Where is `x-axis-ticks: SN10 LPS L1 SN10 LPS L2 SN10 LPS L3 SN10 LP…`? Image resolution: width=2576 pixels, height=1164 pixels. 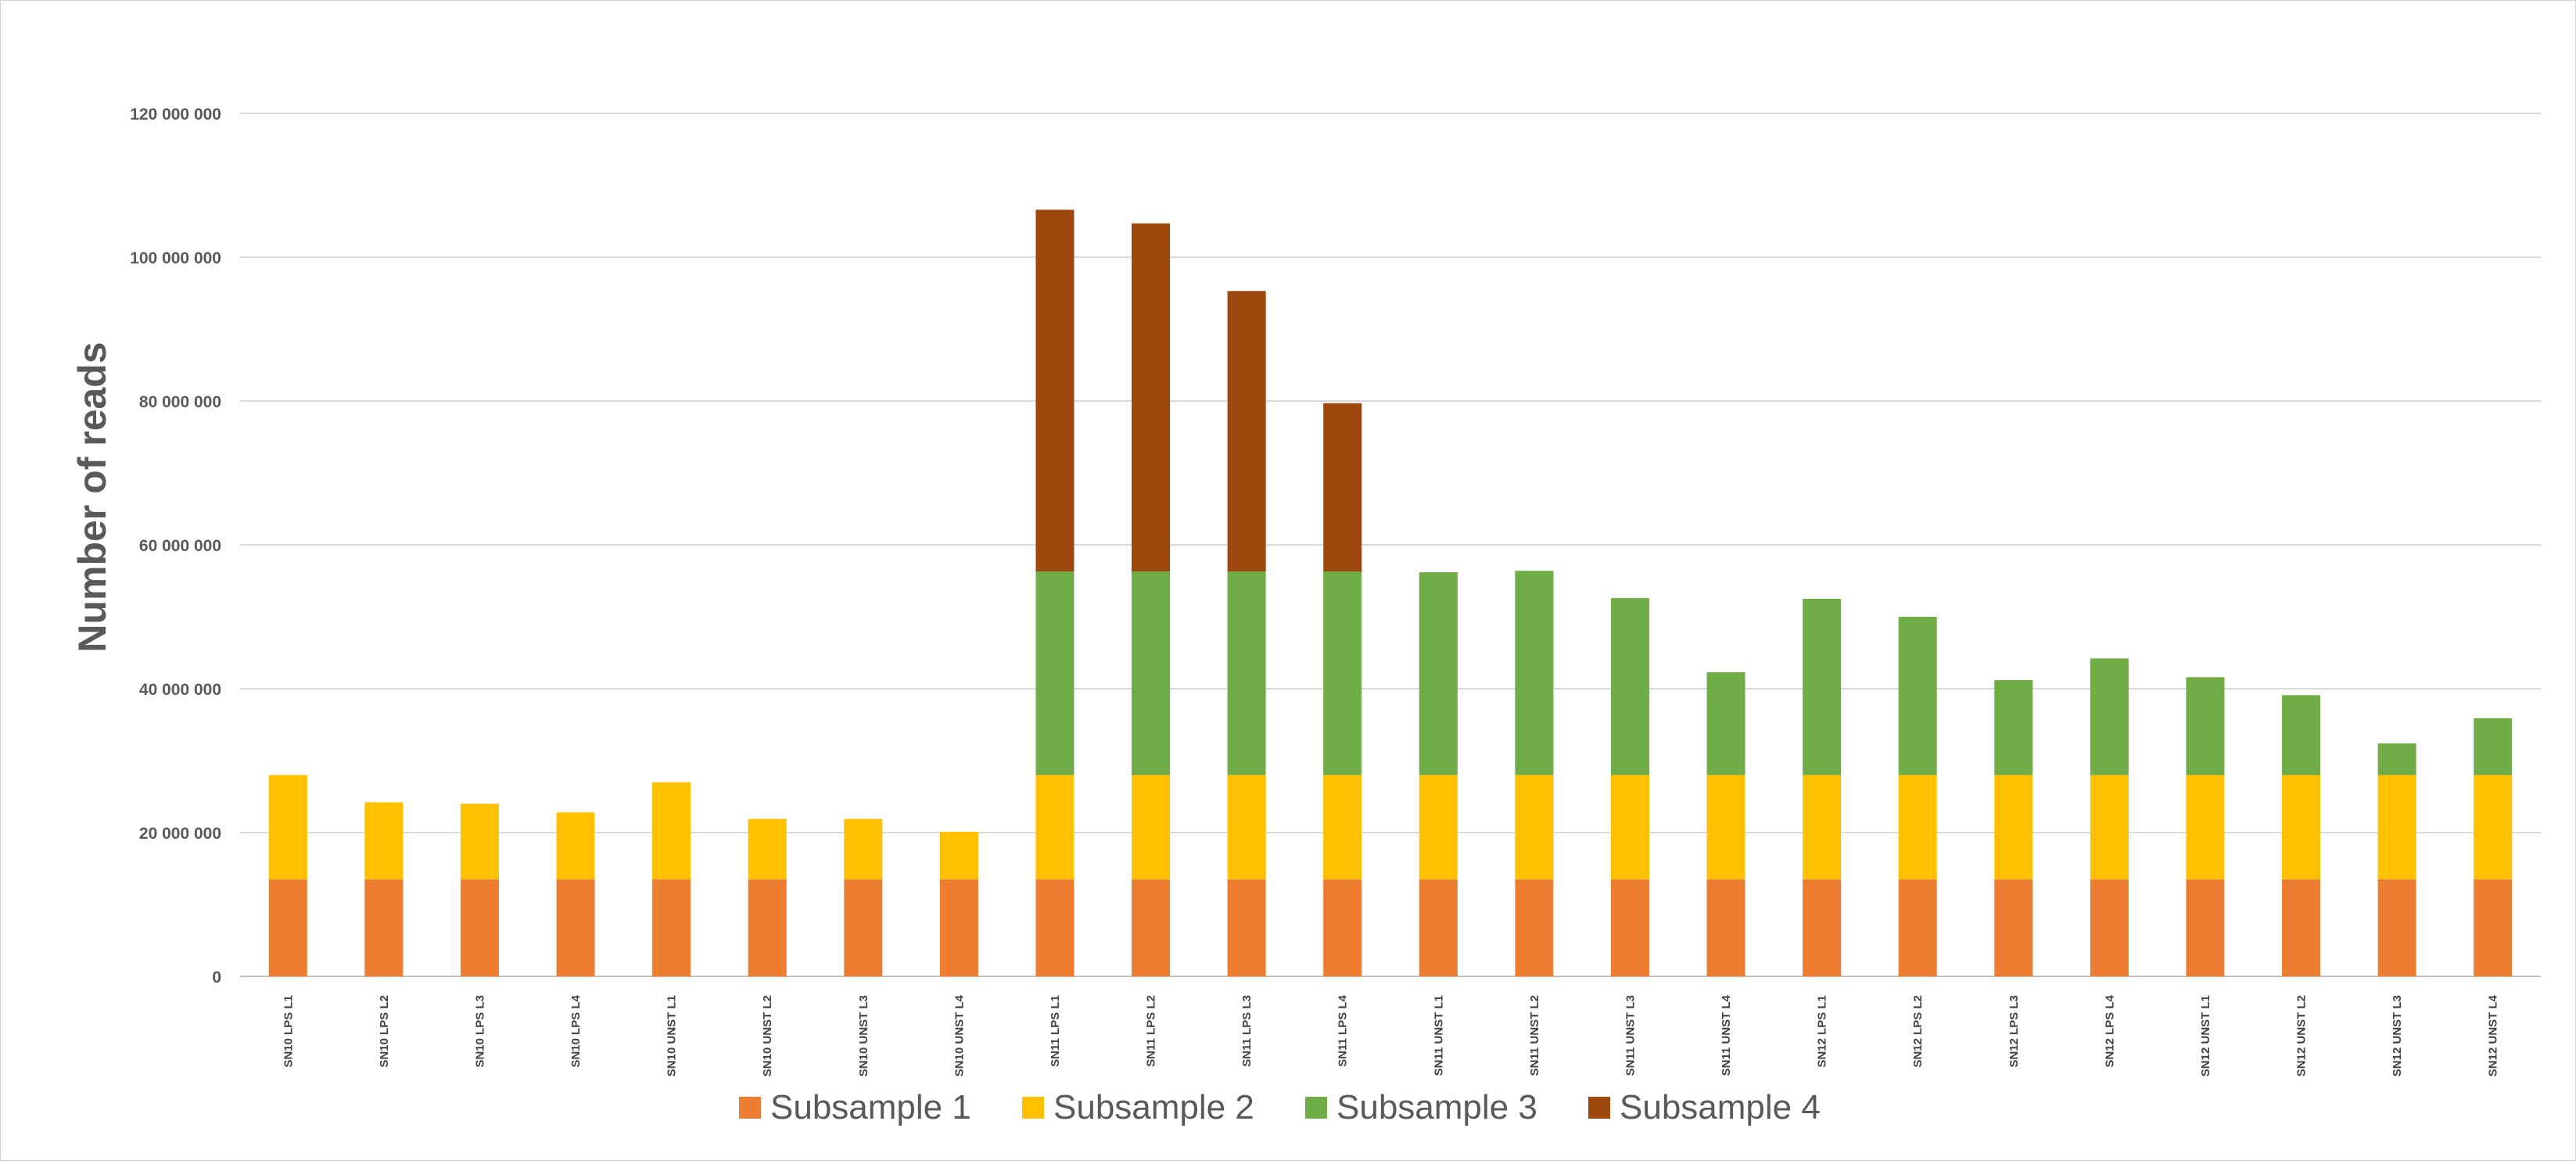
x-axis-ticks: SN10 LPS L1 SN10 LPS L2 SN10 LPS L3 SN10 LP… is located at coordinates (1390, 1035).